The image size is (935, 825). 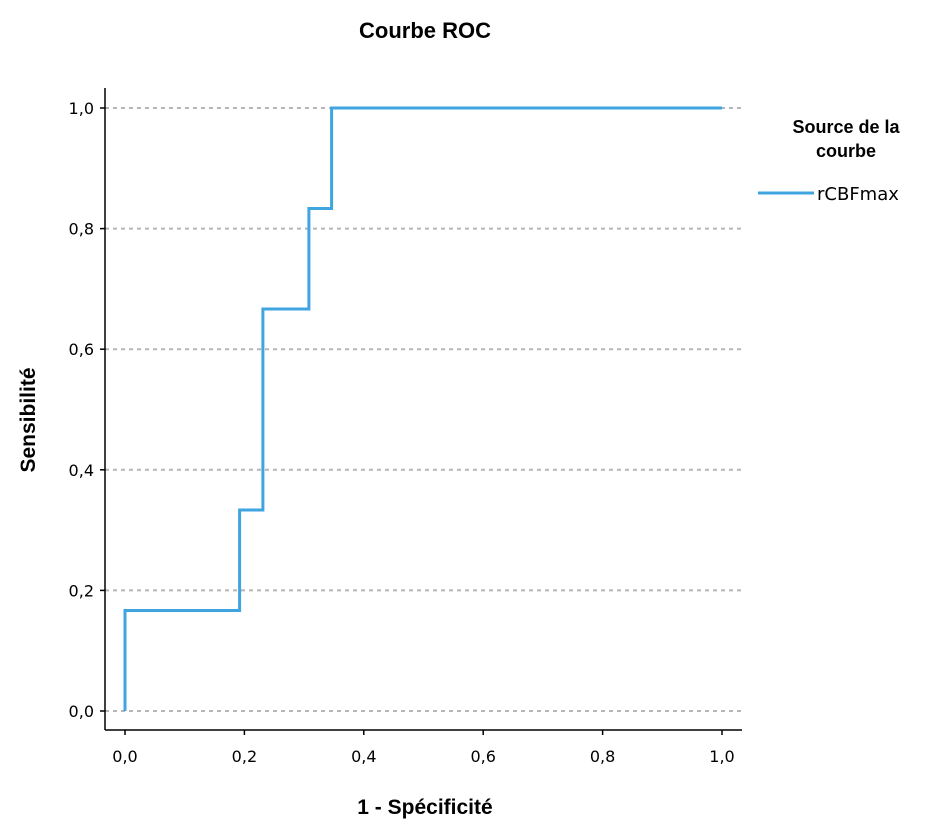 What do you see at coordinates (244, 756) in the screenshot?
I see `x-tick-label-1: 0,2` at bounding box center [244, 756].